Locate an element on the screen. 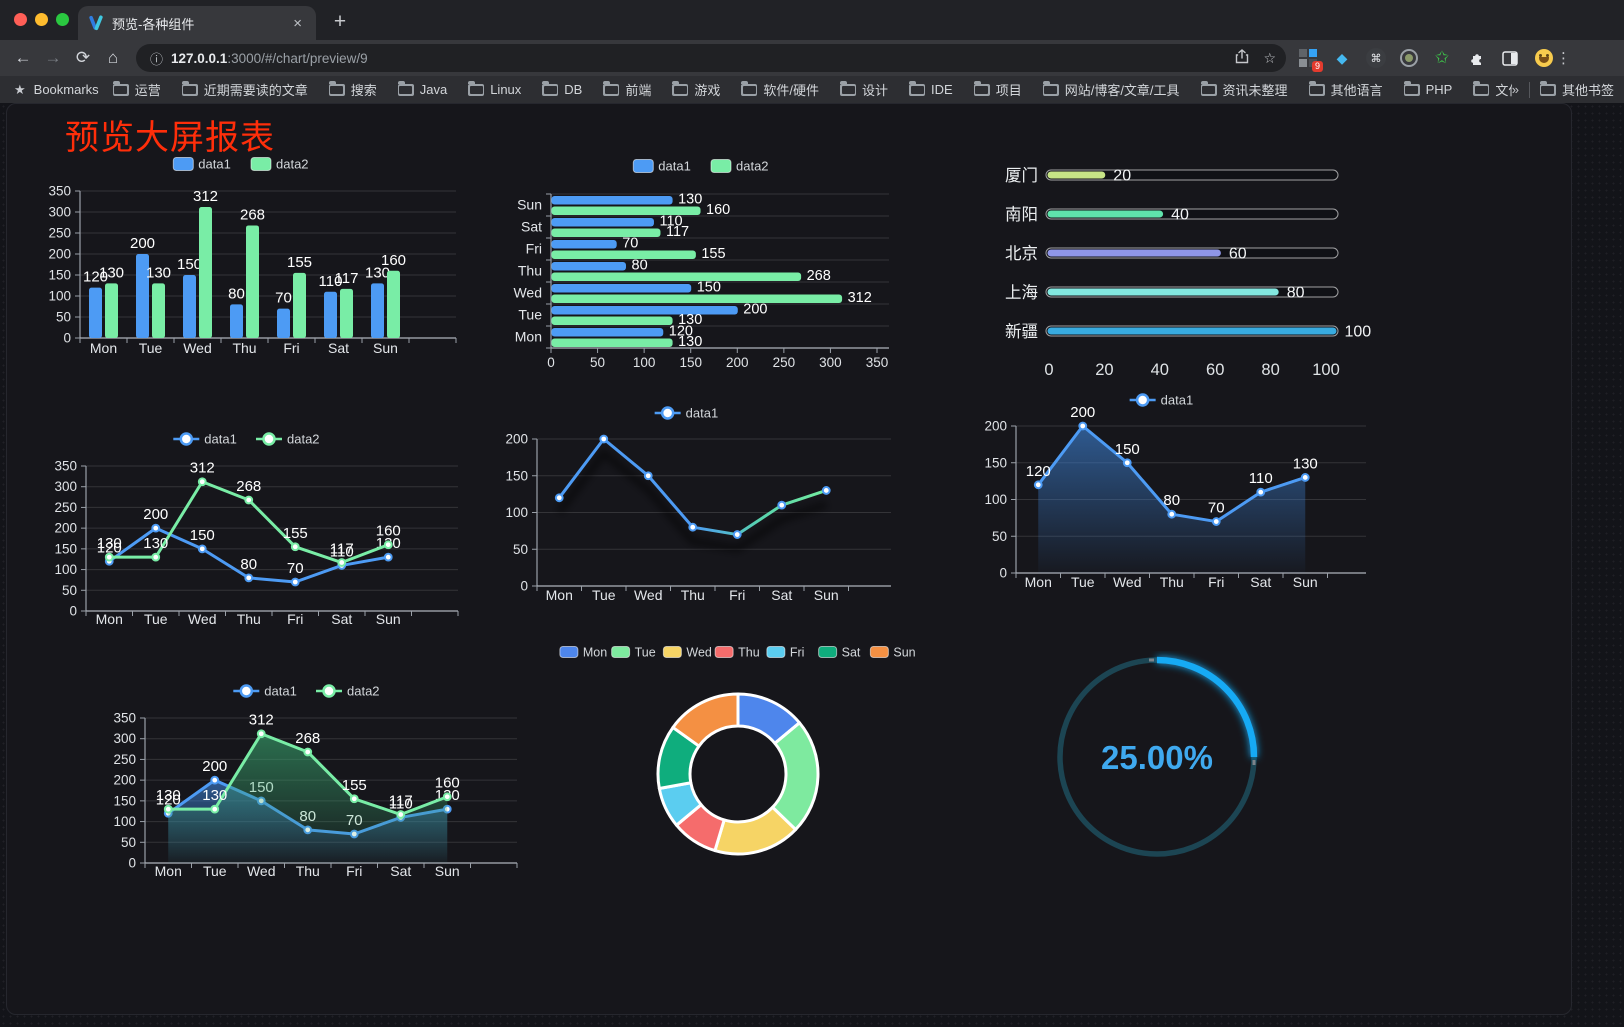  bookmark-folder-label: 搜索 is located at coordinates (363, 90).